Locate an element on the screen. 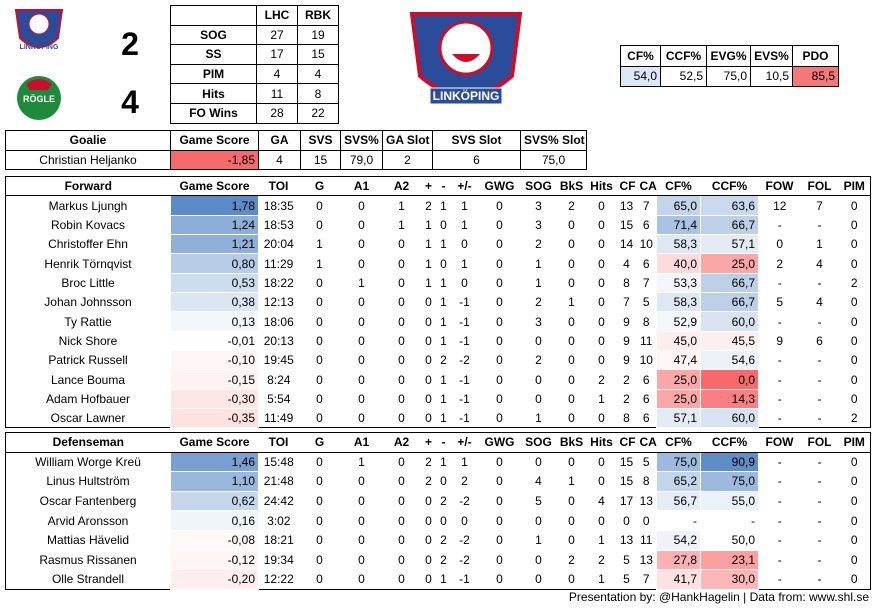  stat-cell: -0,15 is located at coordinates (214, 379).